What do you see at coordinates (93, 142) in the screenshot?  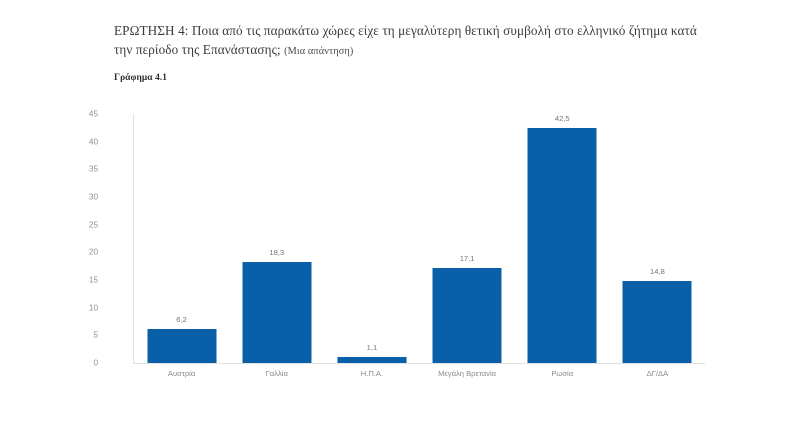 I see `y-axis-tick-label: 40` at bounding box center [93, 142].